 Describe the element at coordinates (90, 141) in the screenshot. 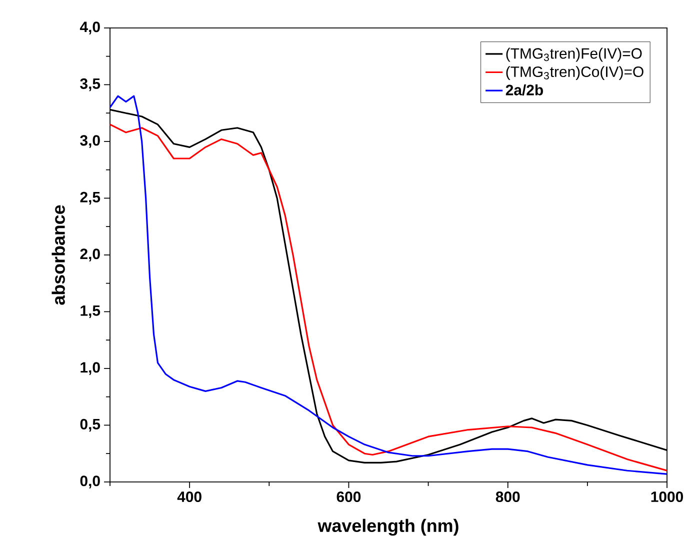

I see `y-tick-label: 3,0` at that location.